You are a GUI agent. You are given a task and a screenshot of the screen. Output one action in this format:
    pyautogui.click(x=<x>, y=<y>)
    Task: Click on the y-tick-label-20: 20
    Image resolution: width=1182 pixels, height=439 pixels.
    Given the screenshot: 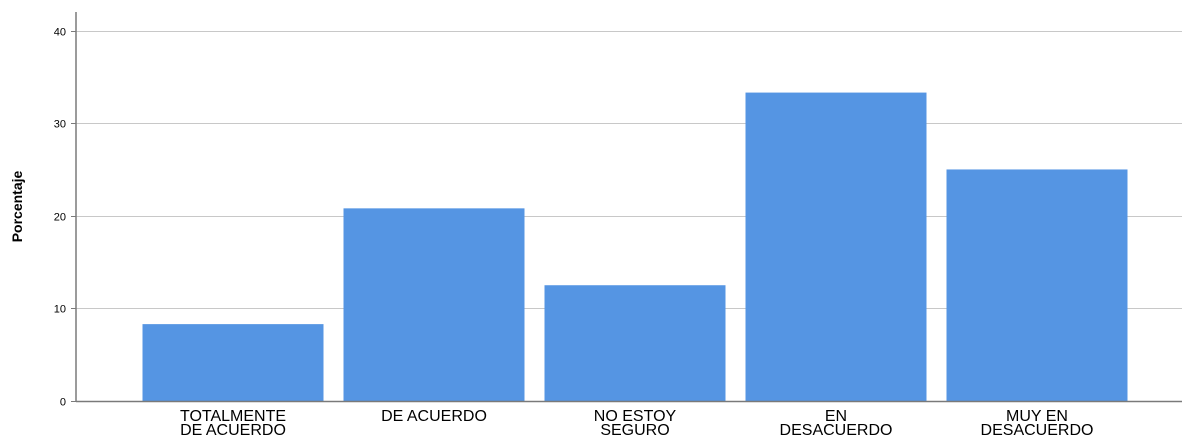 What is the action you would take?
    pyautogui.click(x=60, y=218)
    